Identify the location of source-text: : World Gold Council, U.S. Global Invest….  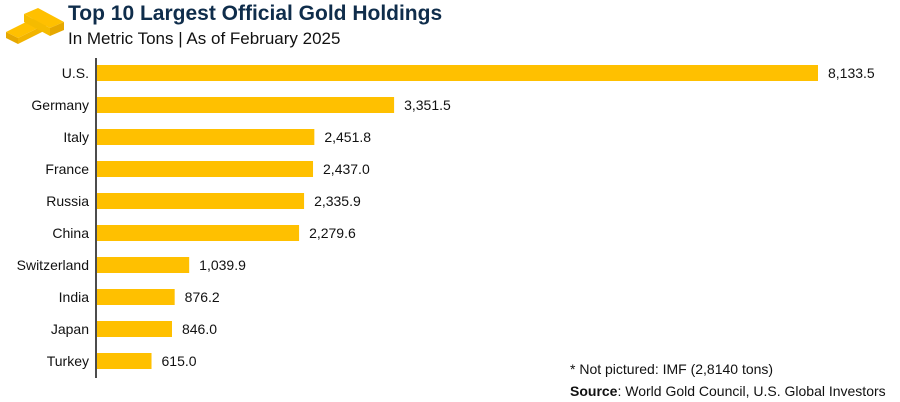
(751, 391).